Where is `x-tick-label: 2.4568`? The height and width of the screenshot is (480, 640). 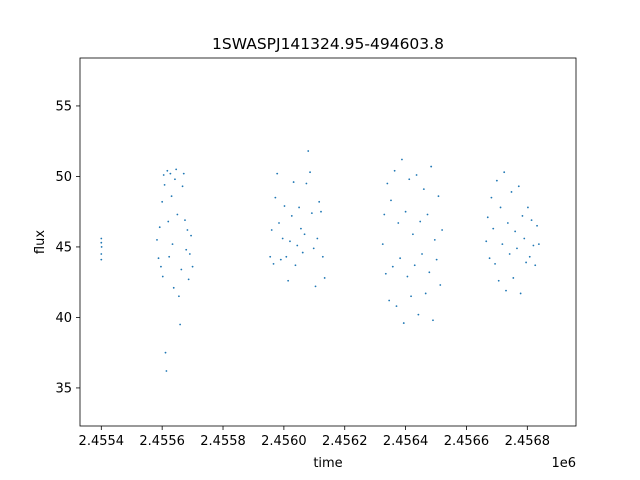
x-tick-label: 2.4568 is located at coordinates (528, 441).